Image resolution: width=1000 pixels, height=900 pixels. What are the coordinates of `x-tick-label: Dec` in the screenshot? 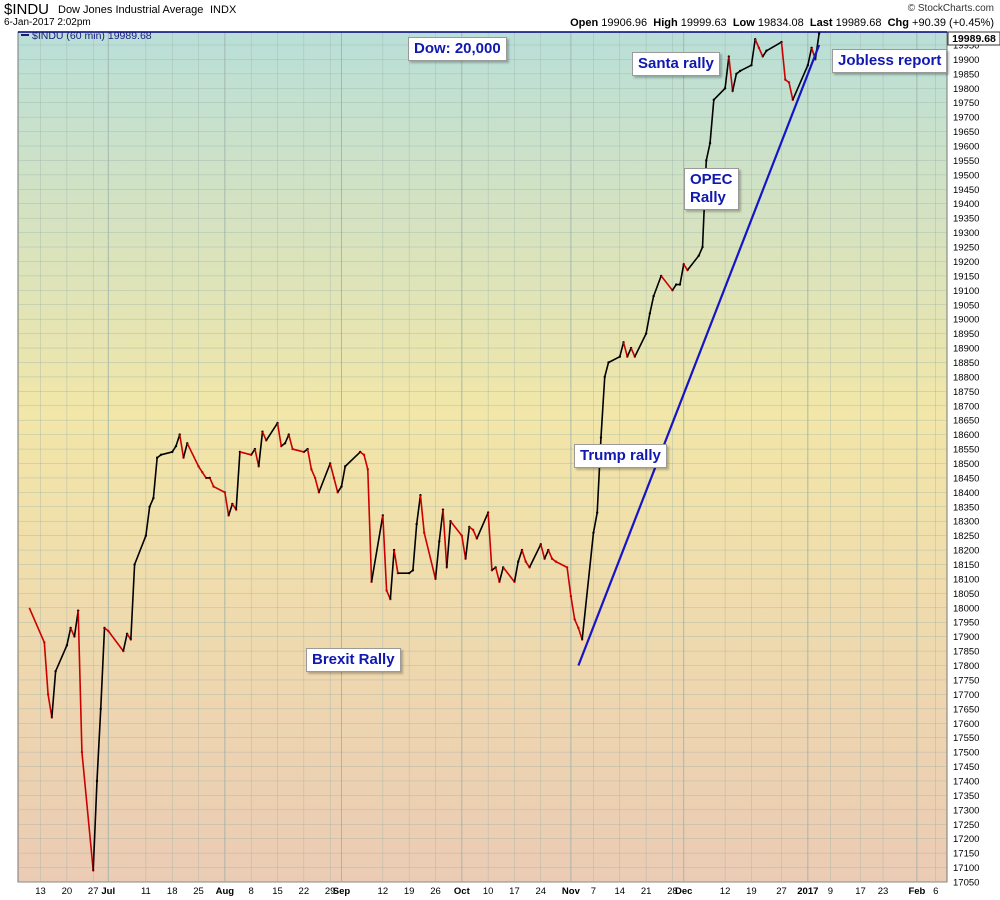 It's located at (683, 891).